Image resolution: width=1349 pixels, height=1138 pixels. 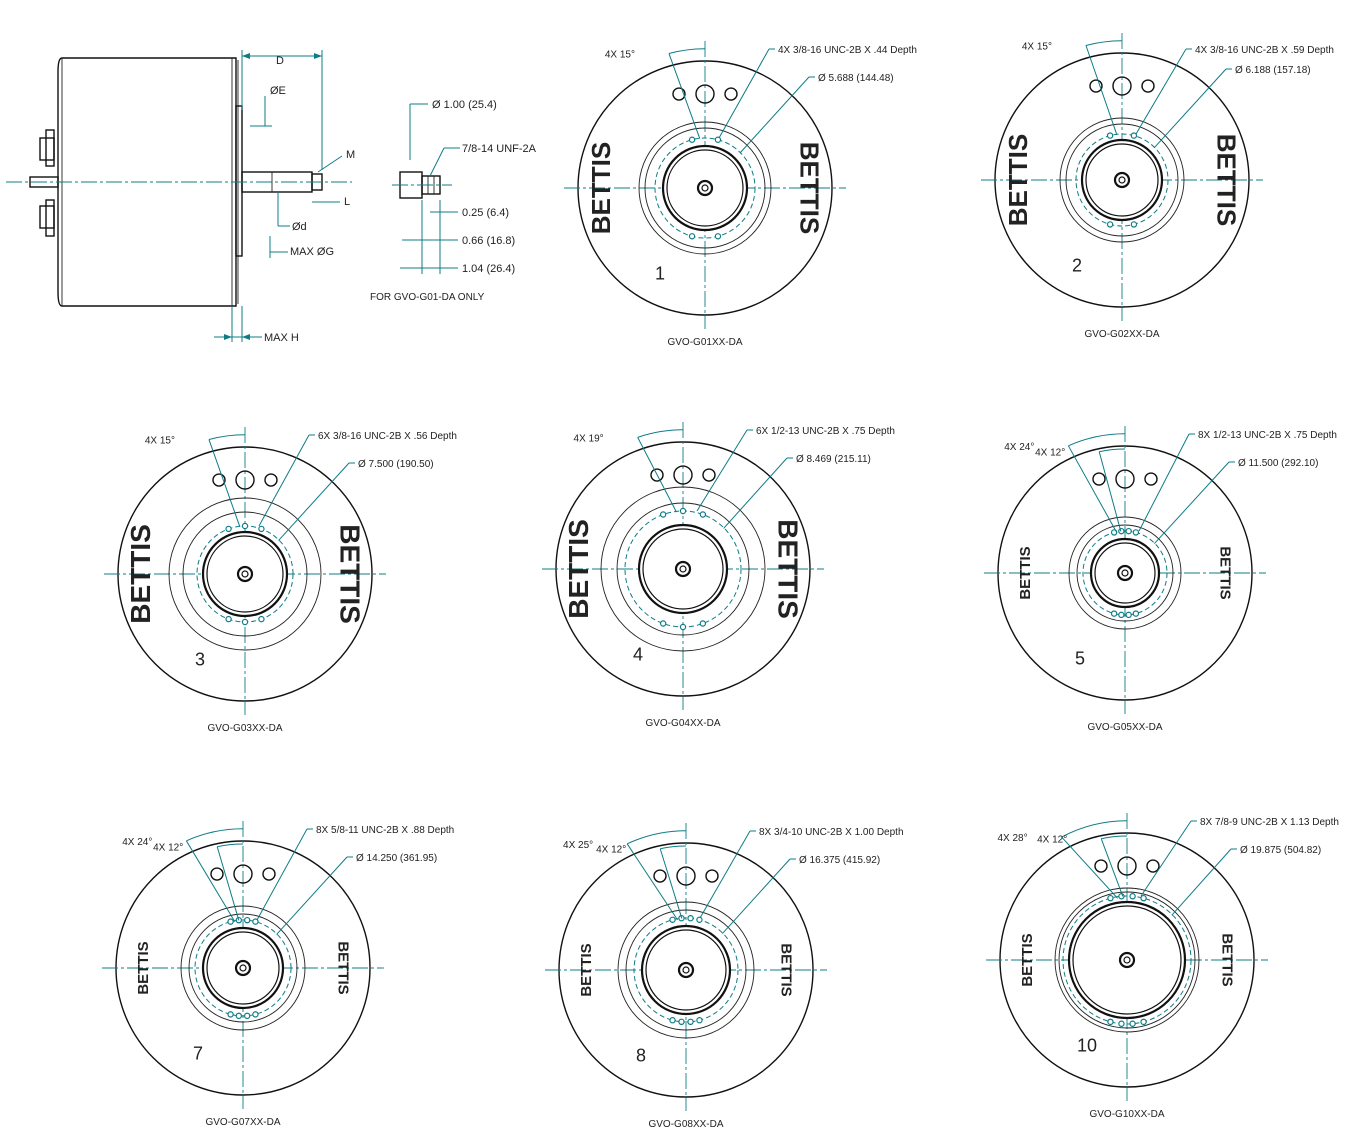 I want to click on holes-callout: 8X 1/2-13 UNC-2B X .75 Depth, so click(x=1267, y=435).